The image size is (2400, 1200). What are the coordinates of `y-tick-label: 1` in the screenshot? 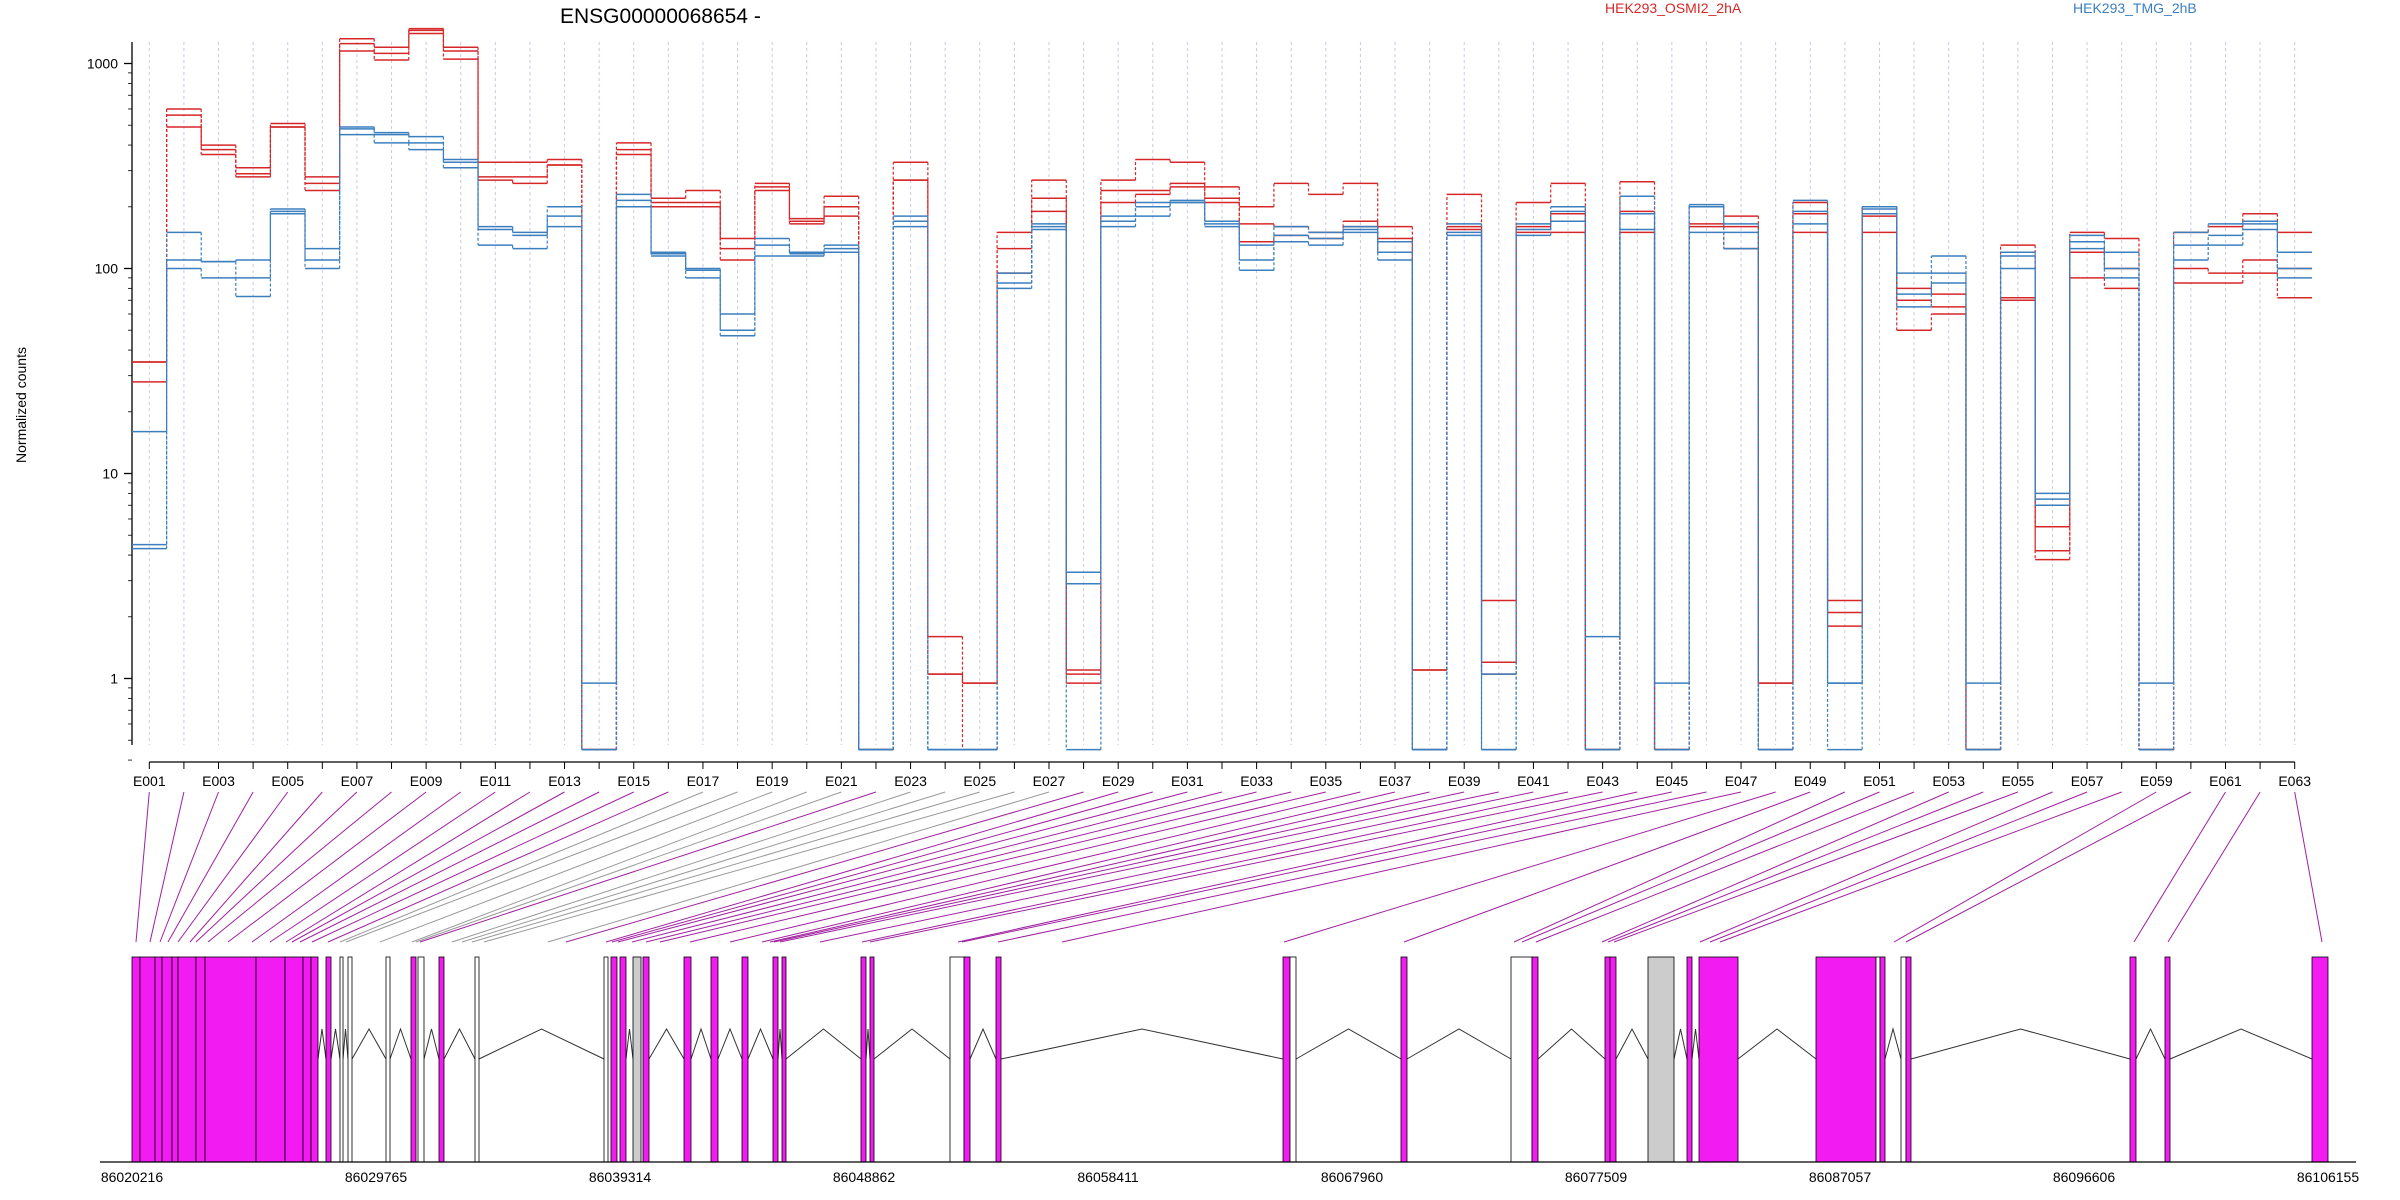 It's located at (114, 679).